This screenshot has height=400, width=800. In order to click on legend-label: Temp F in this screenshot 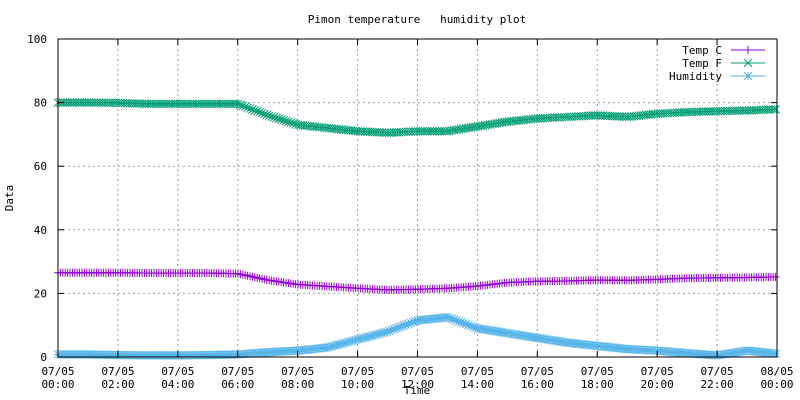, I will do `click(702, 63)`.